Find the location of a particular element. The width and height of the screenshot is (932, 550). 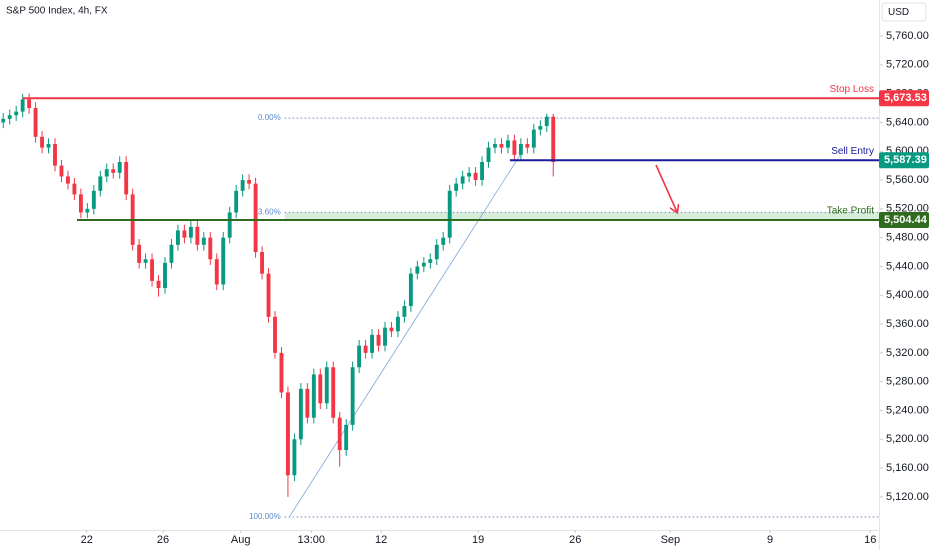

chart-title: S&P 500 Index, 4h, FX is located at coordinates (57, 11).